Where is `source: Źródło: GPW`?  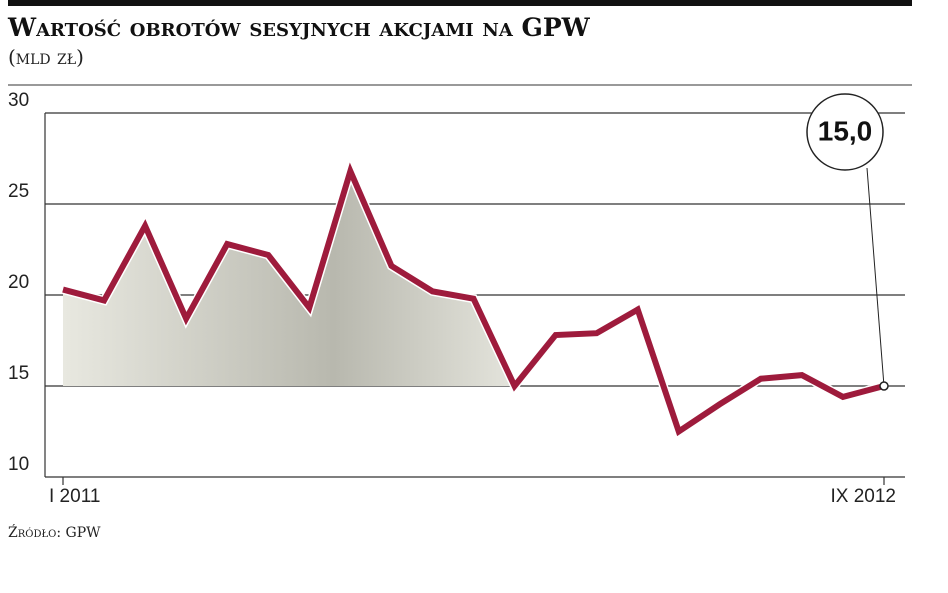
source: Źródło: GPW is located at coordinates (54, 532).